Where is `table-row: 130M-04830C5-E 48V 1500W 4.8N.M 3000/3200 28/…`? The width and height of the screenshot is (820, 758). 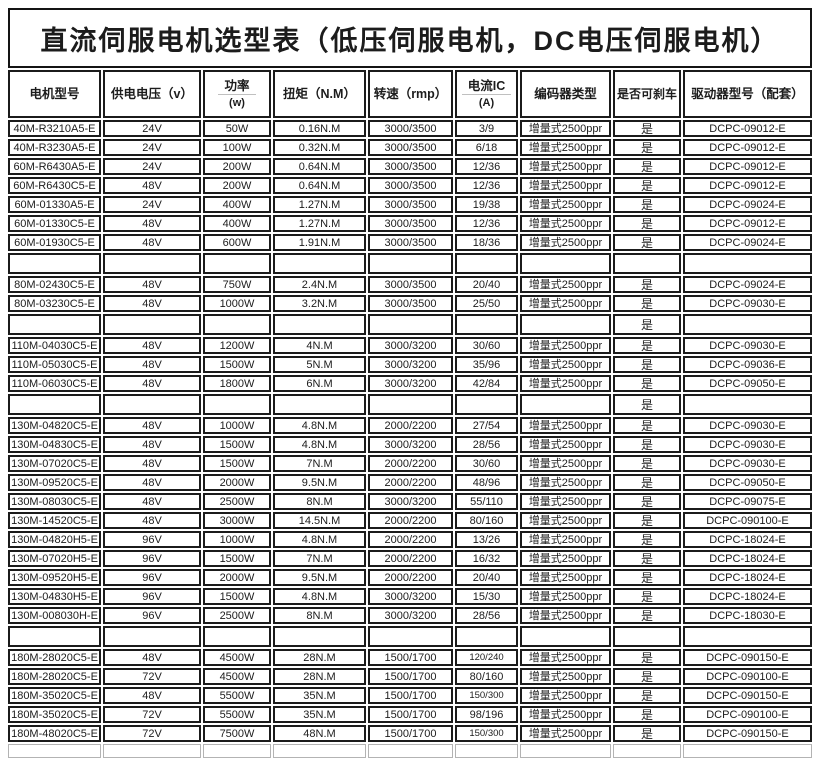 table-row: 130M-04830C5-E 48V 1500W 4.8N.M 3000/3200 28/… is located at coordinates (410, 444).